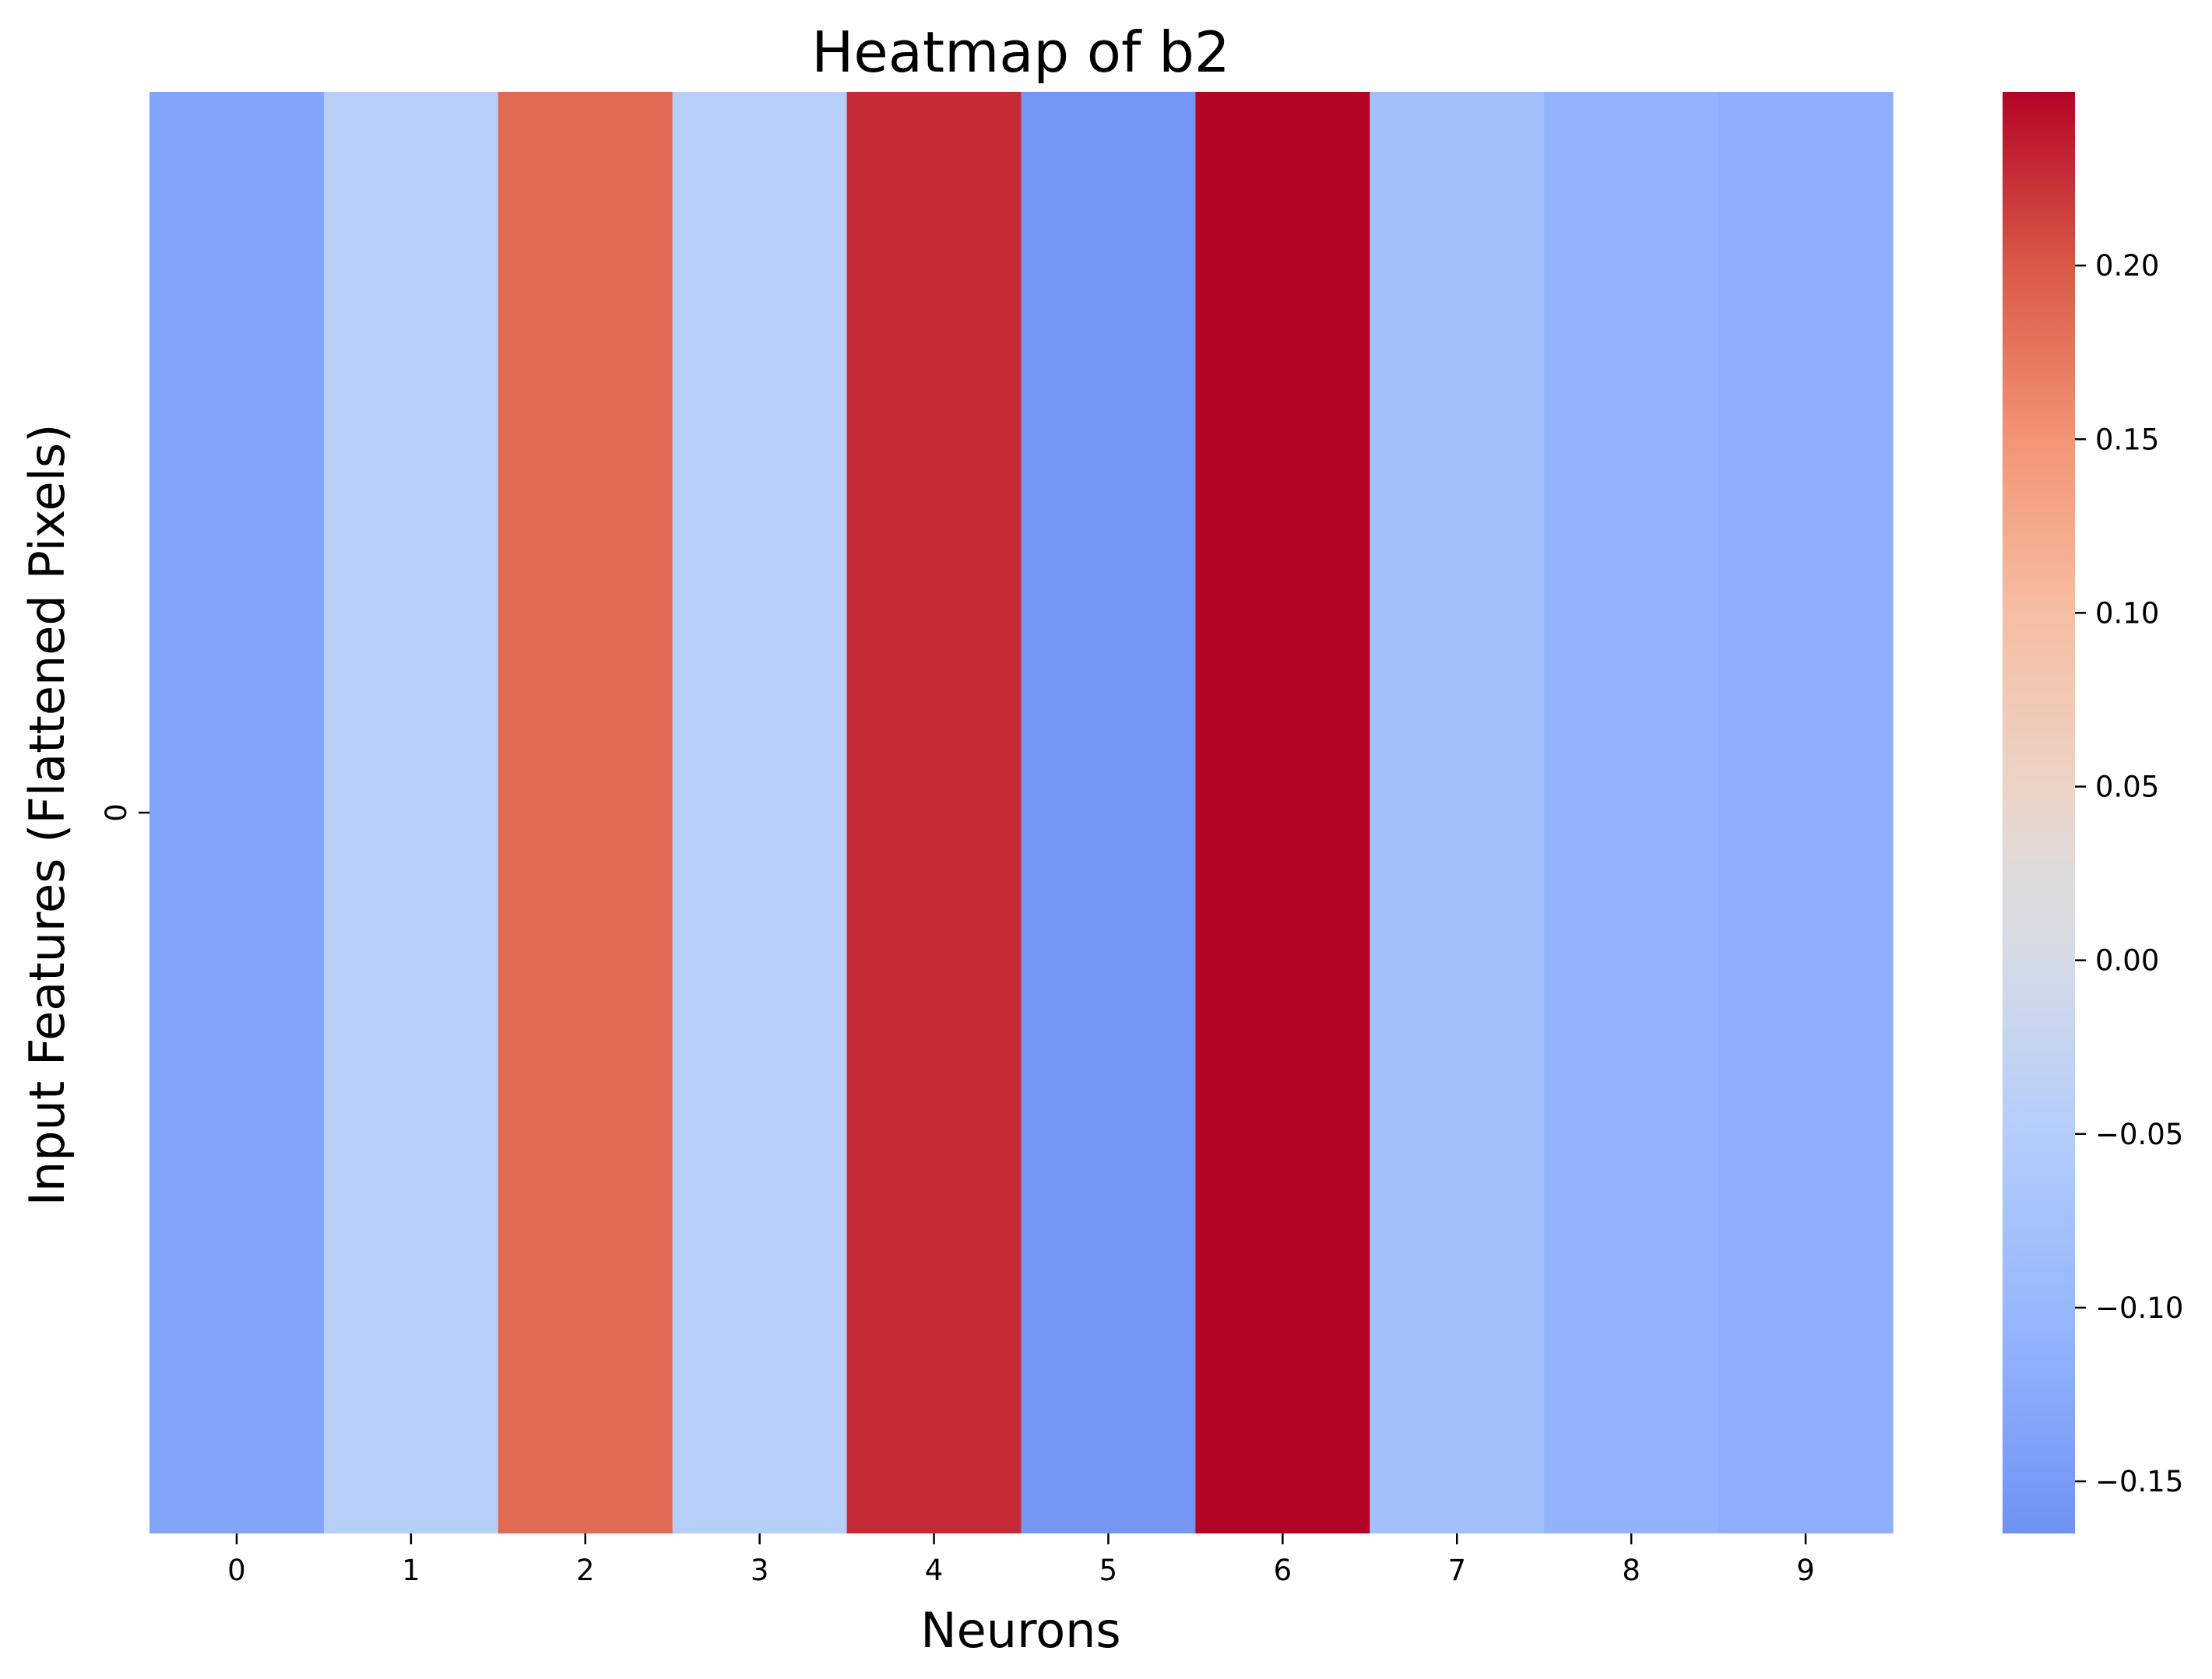  I want to click on x-tick-label: 1, so click(411, 1570).